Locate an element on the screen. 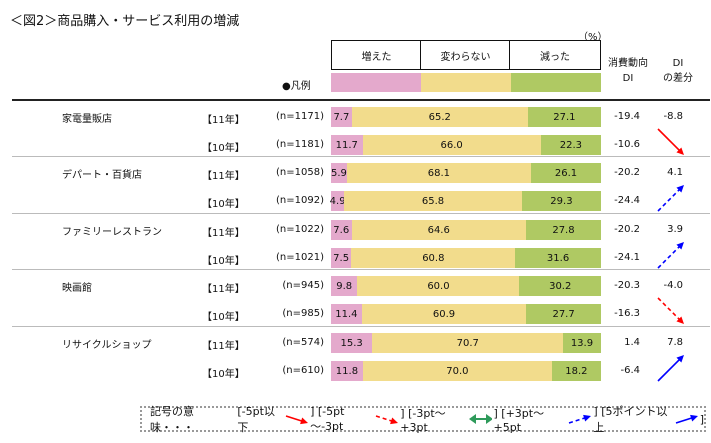 The image size is (711, 443). header-di: 消費動向 DI is located at coordinates (628, 71).